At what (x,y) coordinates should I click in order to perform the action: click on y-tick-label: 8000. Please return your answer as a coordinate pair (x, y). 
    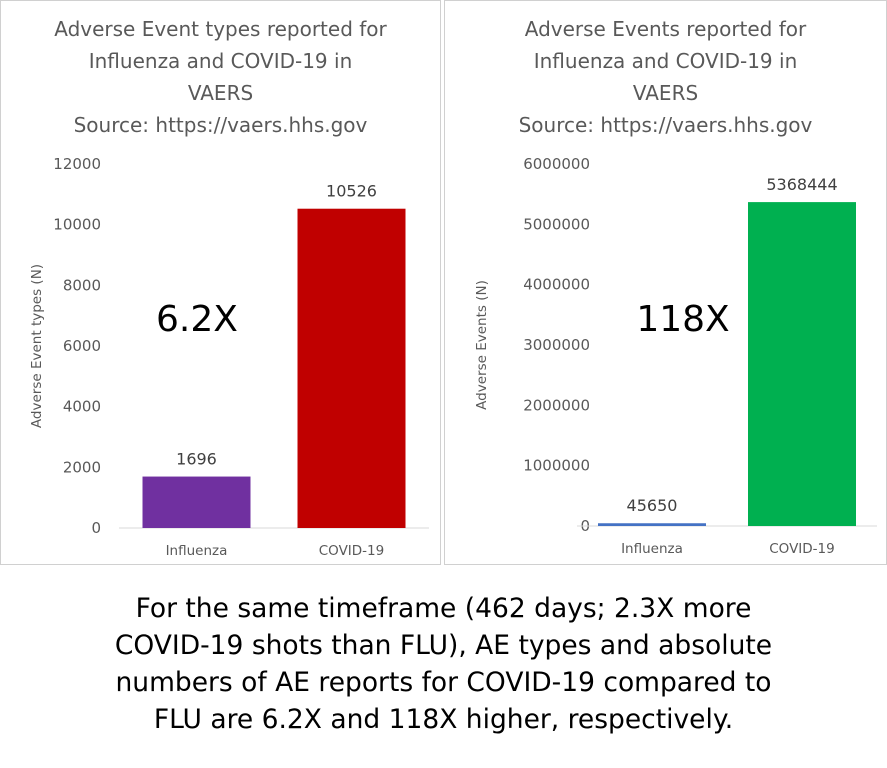
    Looking at the image, I should click on (82, 285).